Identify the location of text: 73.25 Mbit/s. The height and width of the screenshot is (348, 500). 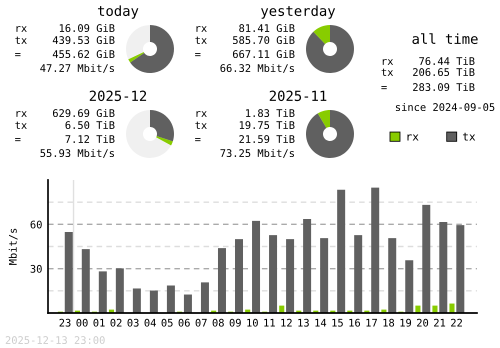
(257, 153).